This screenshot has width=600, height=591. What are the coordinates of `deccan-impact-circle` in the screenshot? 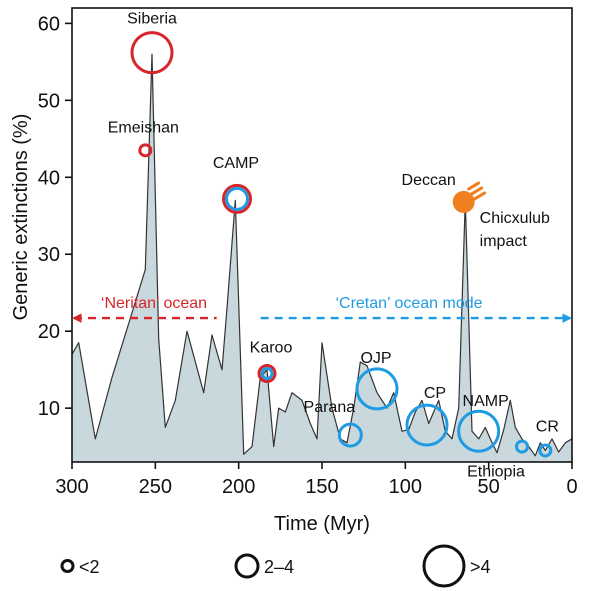 It's located at (463, 201).